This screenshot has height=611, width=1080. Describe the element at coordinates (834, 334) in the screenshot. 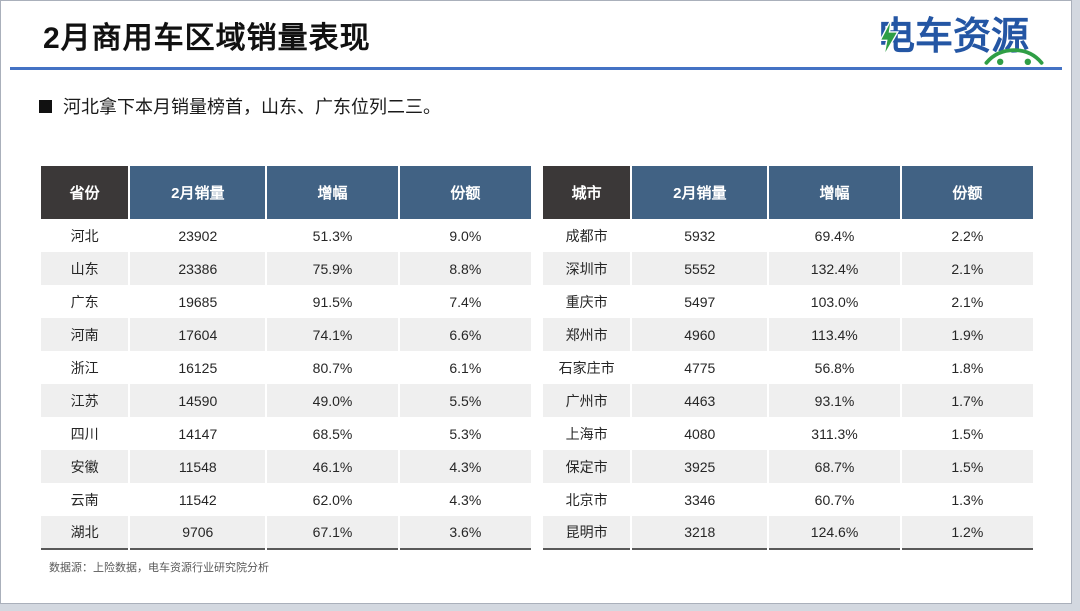

I see `table-cell: 113.4%` at that location.